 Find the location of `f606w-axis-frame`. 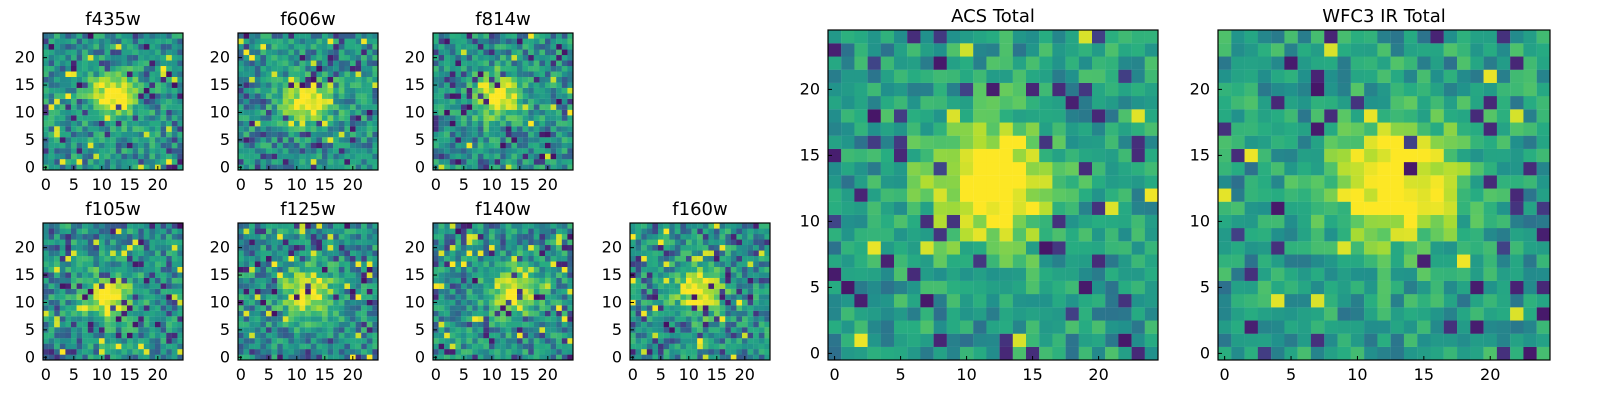

f606w-axis-frame is located at coordinates (308, 101).